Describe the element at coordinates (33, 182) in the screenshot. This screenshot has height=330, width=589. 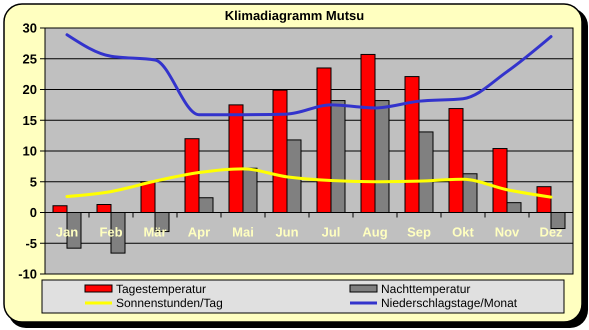
I see `y-tick-label: 5` at that location.